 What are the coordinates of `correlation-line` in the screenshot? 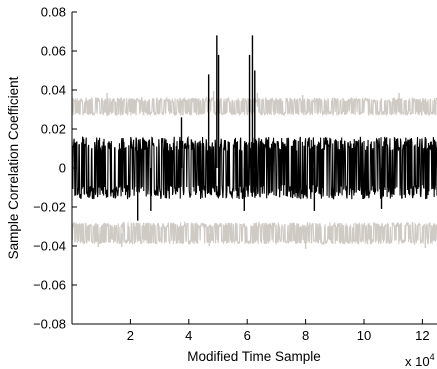 It's located at (254, 167).